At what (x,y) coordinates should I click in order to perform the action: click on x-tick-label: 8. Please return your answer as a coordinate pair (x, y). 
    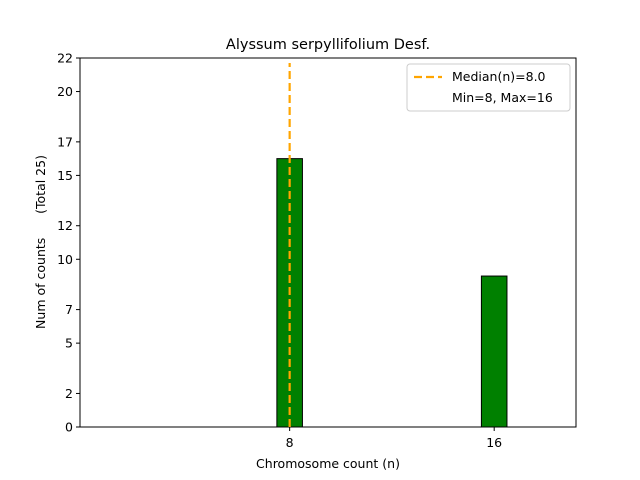
    Looking at the image, I should click on (290, 442).